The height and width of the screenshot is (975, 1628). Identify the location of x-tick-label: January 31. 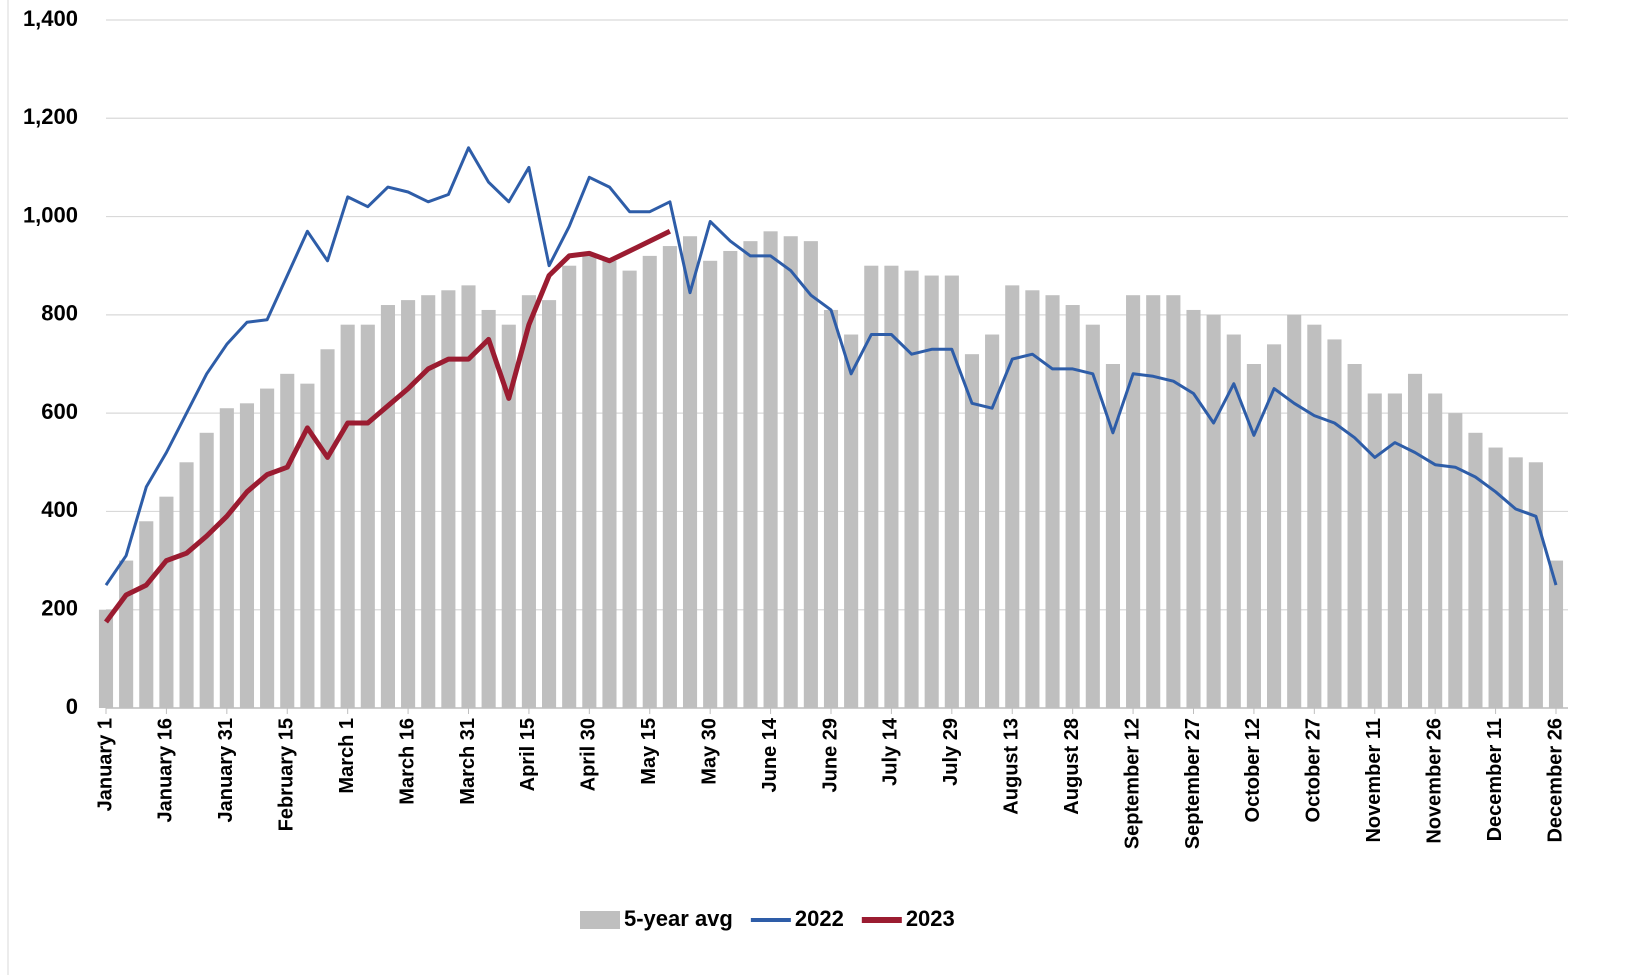
(226, 770).